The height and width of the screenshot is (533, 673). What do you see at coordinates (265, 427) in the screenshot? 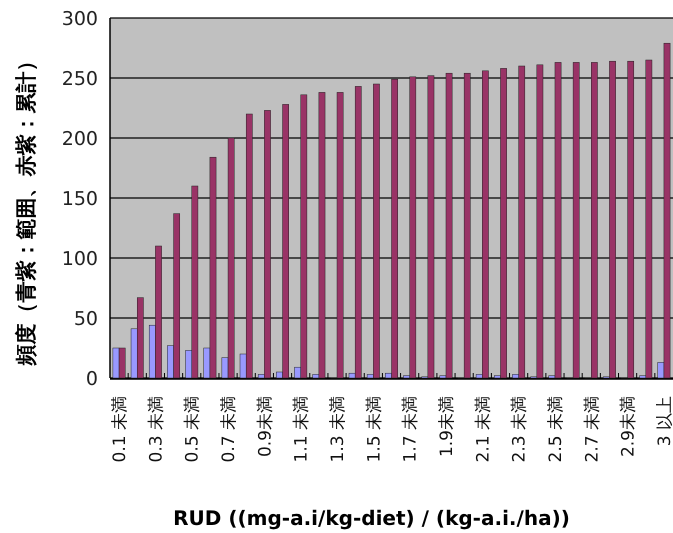
I see `x-tick-label: 0.9未満` at bounding box center [265, 427].